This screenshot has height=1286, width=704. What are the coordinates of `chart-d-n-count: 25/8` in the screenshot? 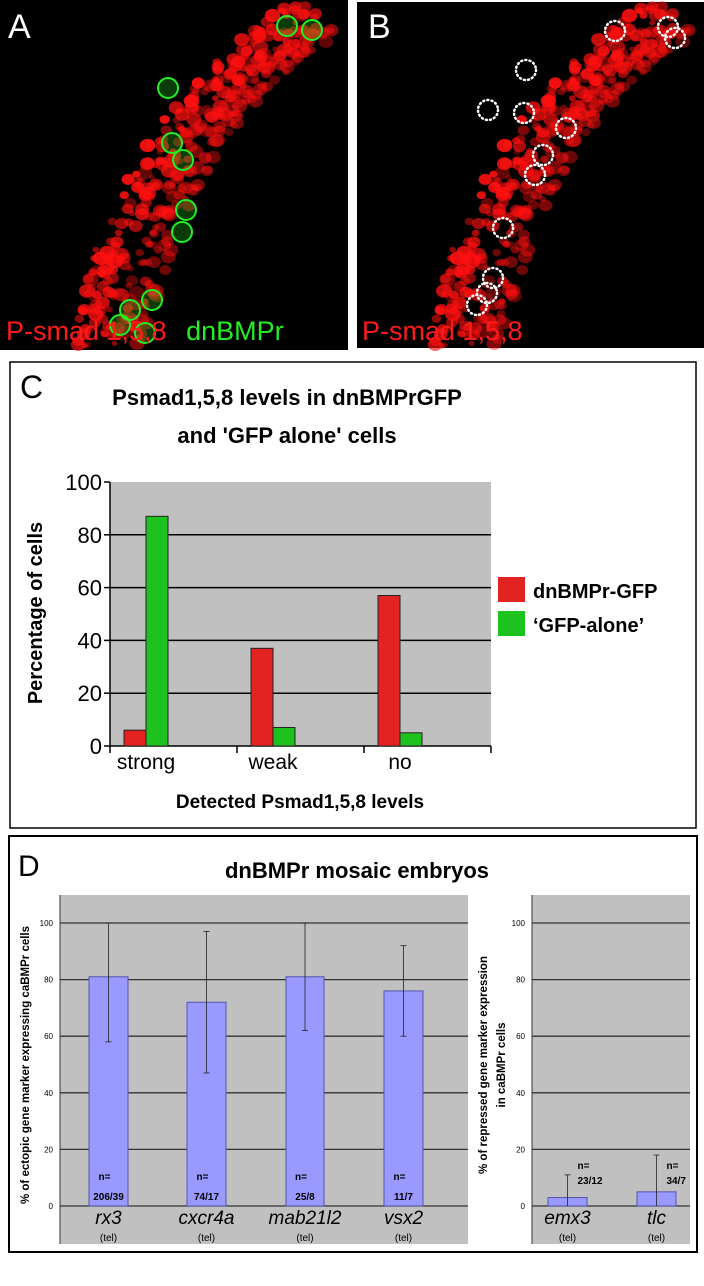 It's located at (305, 1197).